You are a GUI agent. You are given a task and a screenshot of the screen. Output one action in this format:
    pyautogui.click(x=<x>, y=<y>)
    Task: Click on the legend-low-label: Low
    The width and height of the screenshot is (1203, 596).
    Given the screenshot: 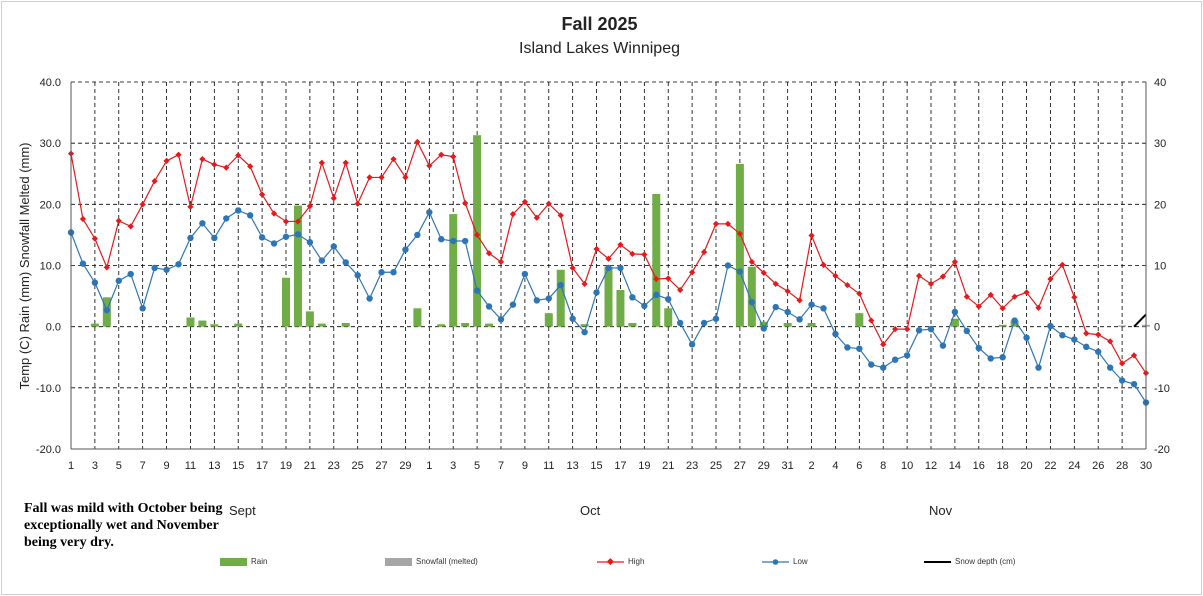 What is the action you would take?
    pyautogui.click(x=800, y=561)
    